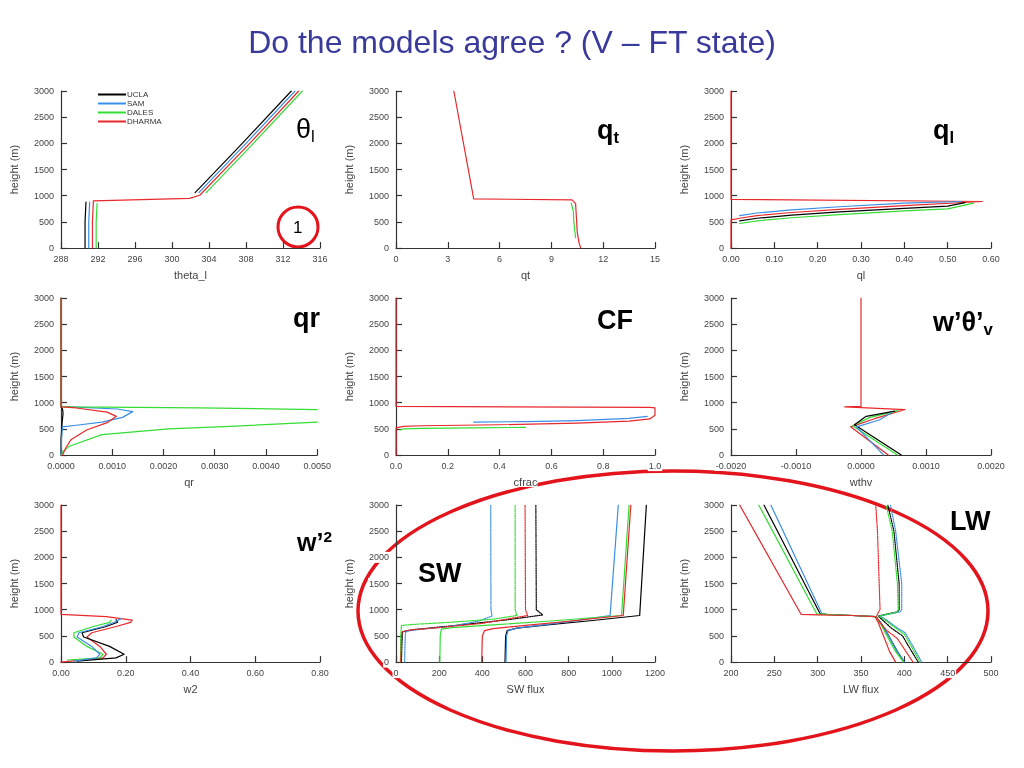  What do you see at coordinates (190, 274) in the screenshot?
I see `x-axis-title: theta_l` at bounding box center [190, 274].